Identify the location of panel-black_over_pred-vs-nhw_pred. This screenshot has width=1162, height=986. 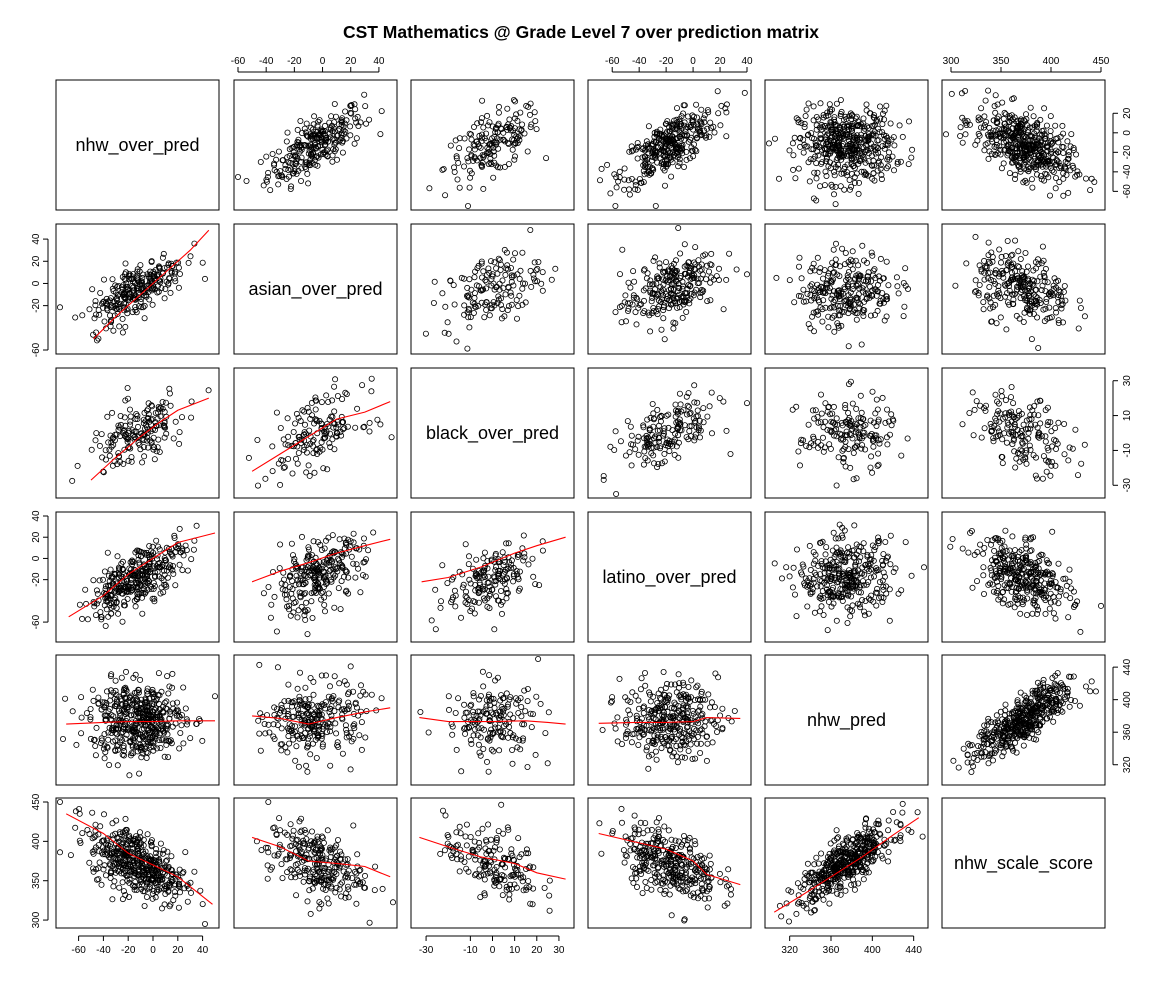
(846, 433).